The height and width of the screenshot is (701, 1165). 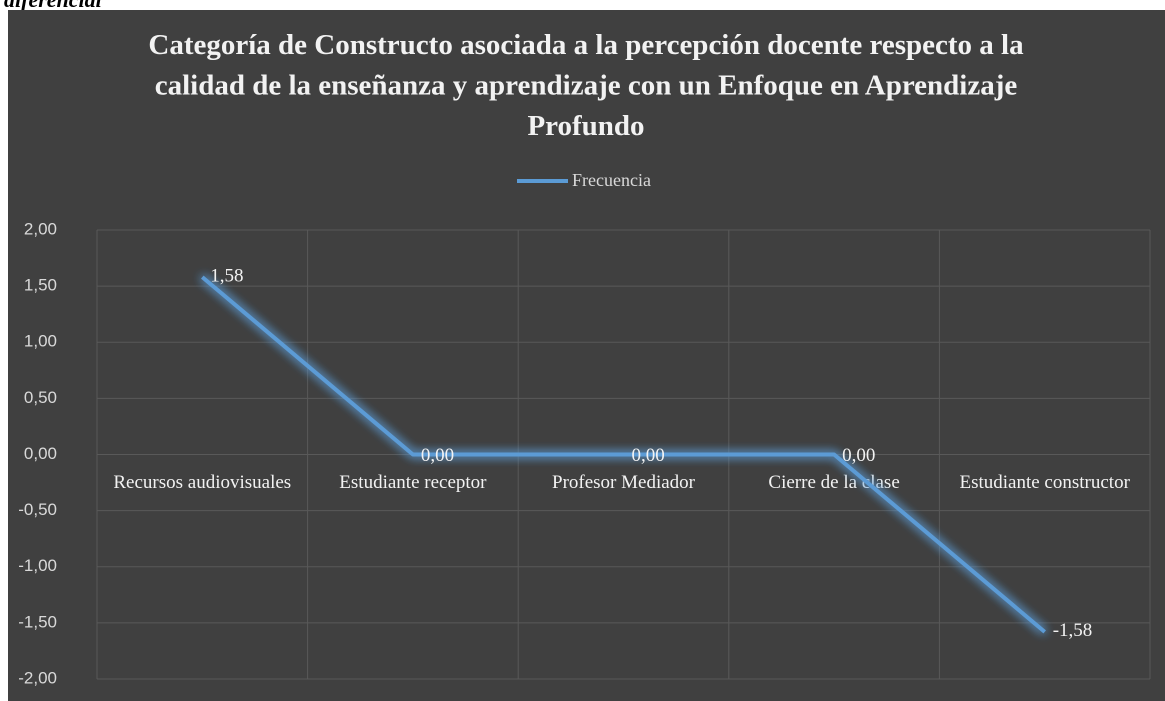 What do you see at coordinates (833, 482) in the screenshot?
I see `x-tick-label: Cierre de la clase` at bounding box center [833, 482].